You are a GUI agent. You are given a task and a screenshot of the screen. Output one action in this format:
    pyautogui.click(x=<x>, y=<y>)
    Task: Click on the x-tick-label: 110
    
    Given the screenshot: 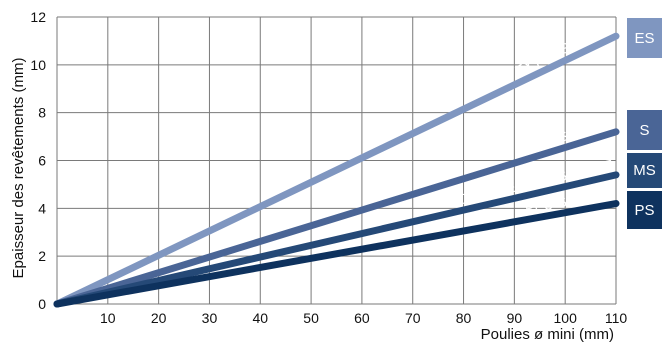 What is the action you would take?
    pyautogui.click(x=616, y=318)
    